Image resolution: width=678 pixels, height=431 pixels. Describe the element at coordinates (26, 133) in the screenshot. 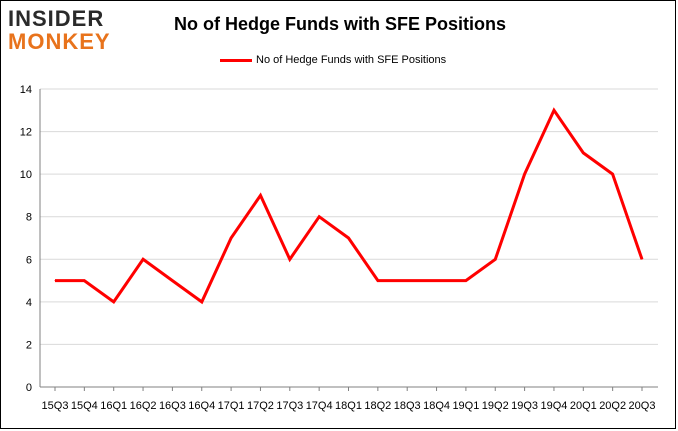

I see `y-tick-label: 12` at that location.